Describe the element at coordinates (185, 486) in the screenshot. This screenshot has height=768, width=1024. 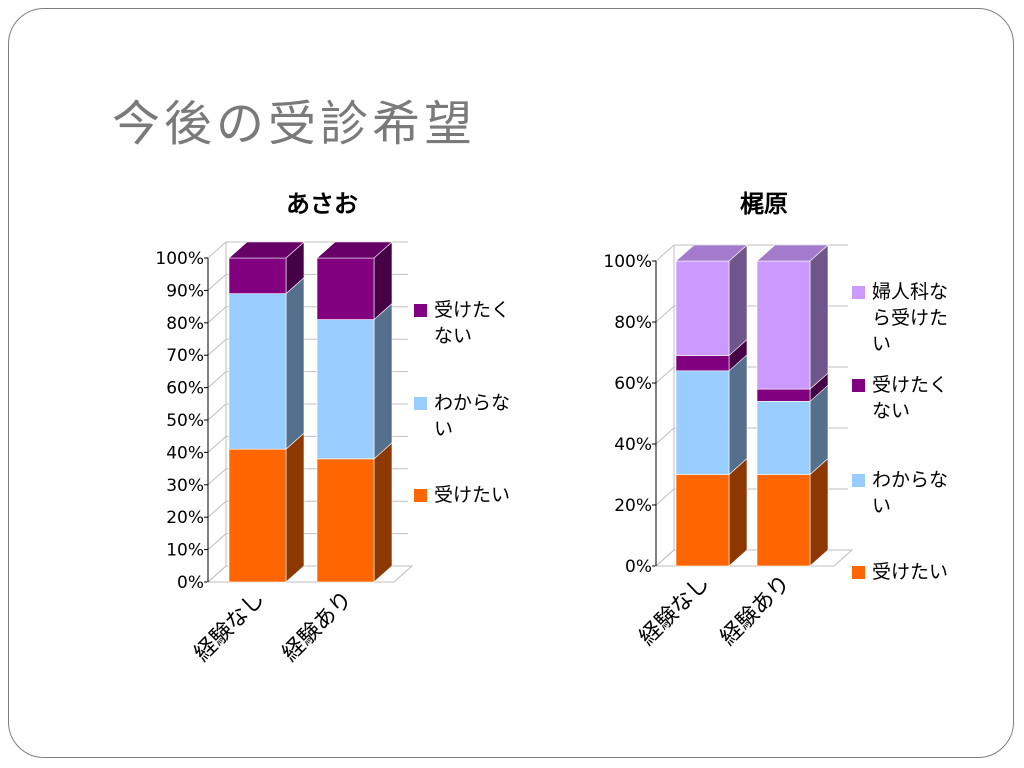
I see `y-tick-label: 30%` at that location.